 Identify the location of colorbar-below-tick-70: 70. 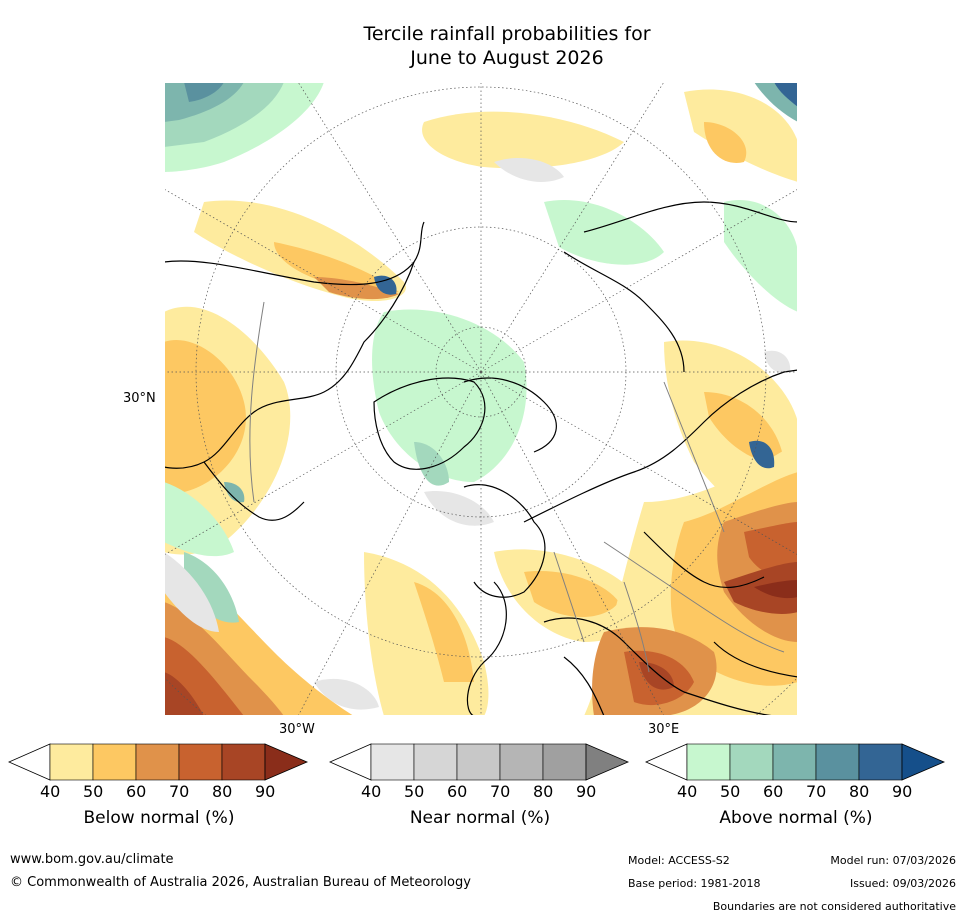
(179, 791).